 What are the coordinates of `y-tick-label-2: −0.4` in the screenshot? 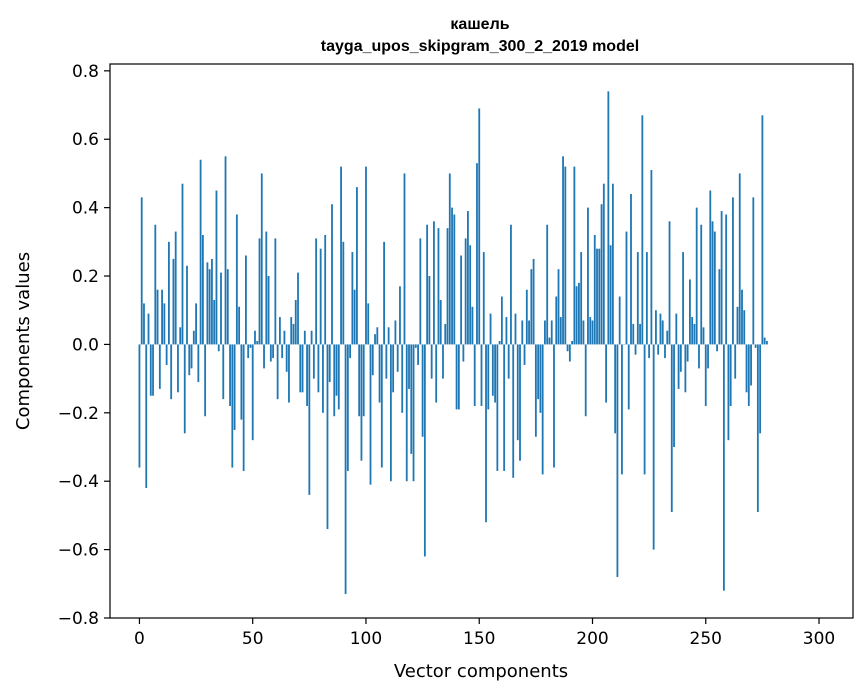 It's located at (78, 482).